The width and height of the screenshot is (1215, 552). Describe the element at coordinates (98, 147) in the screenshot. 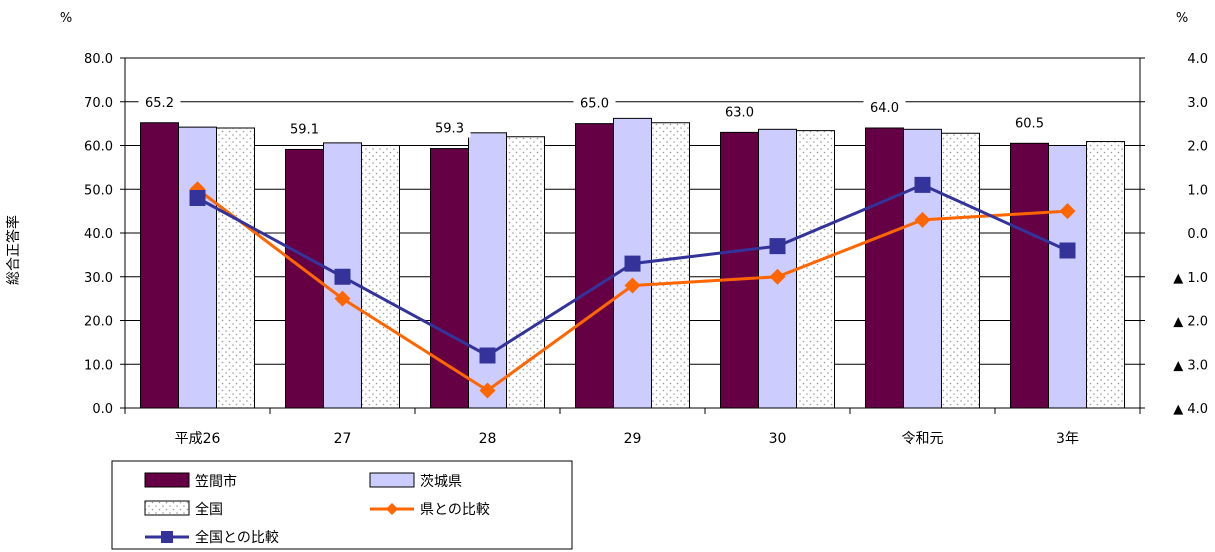

I see `y-tick-label: 60.0` at that location.